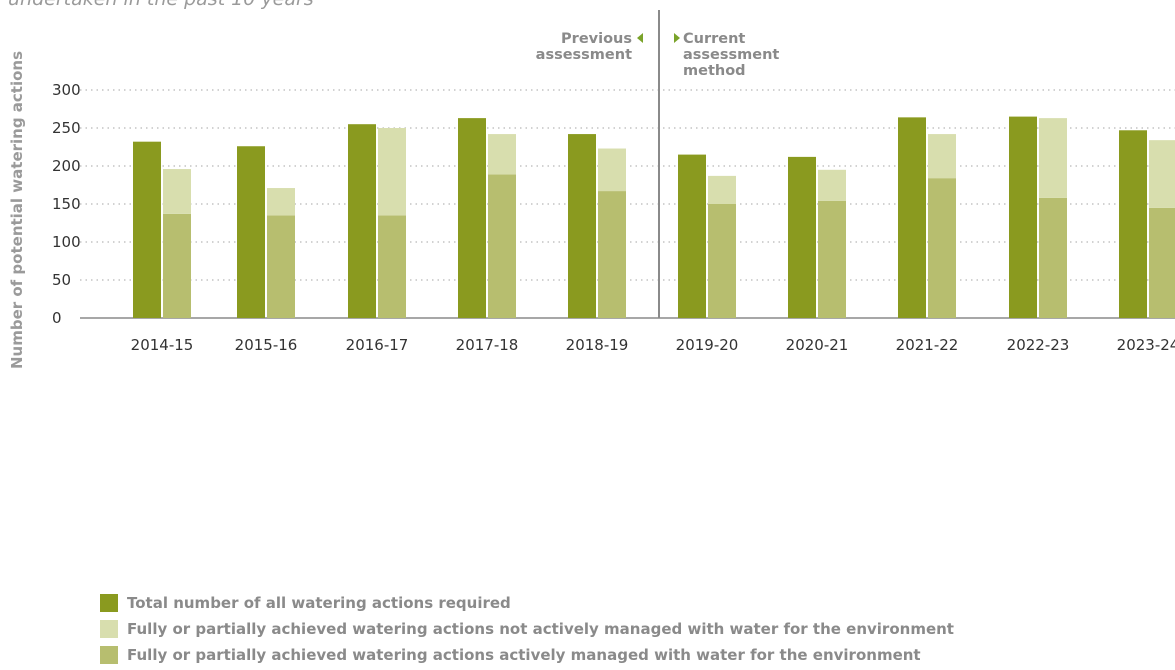  What do you see at coordinates (640, 38) in the screenshot?
I see `arrow-left-icon` at bounding box center [640, 38].